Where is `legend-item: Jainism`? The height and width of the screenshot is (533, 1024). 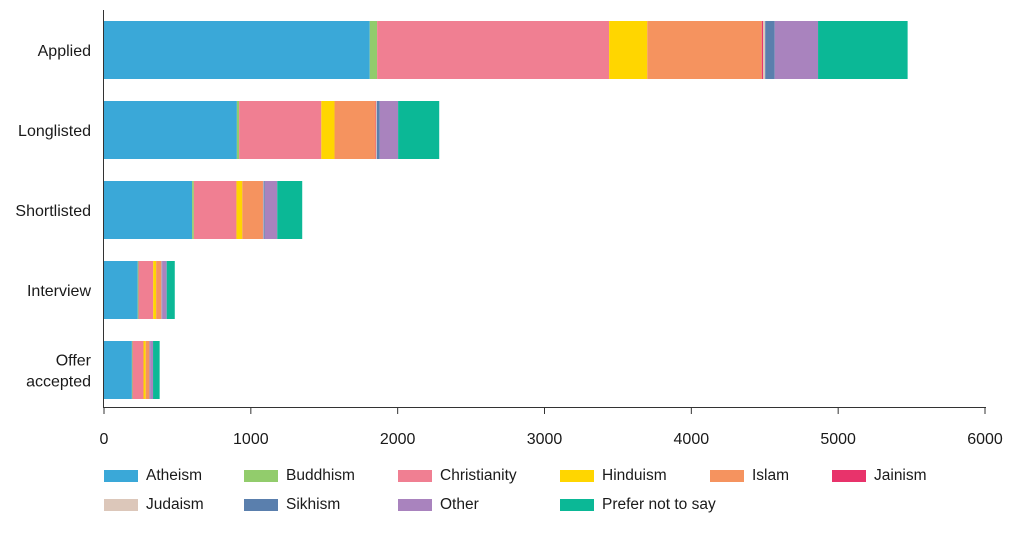 legend-item: Jainism is located at coordinates (879, 476).